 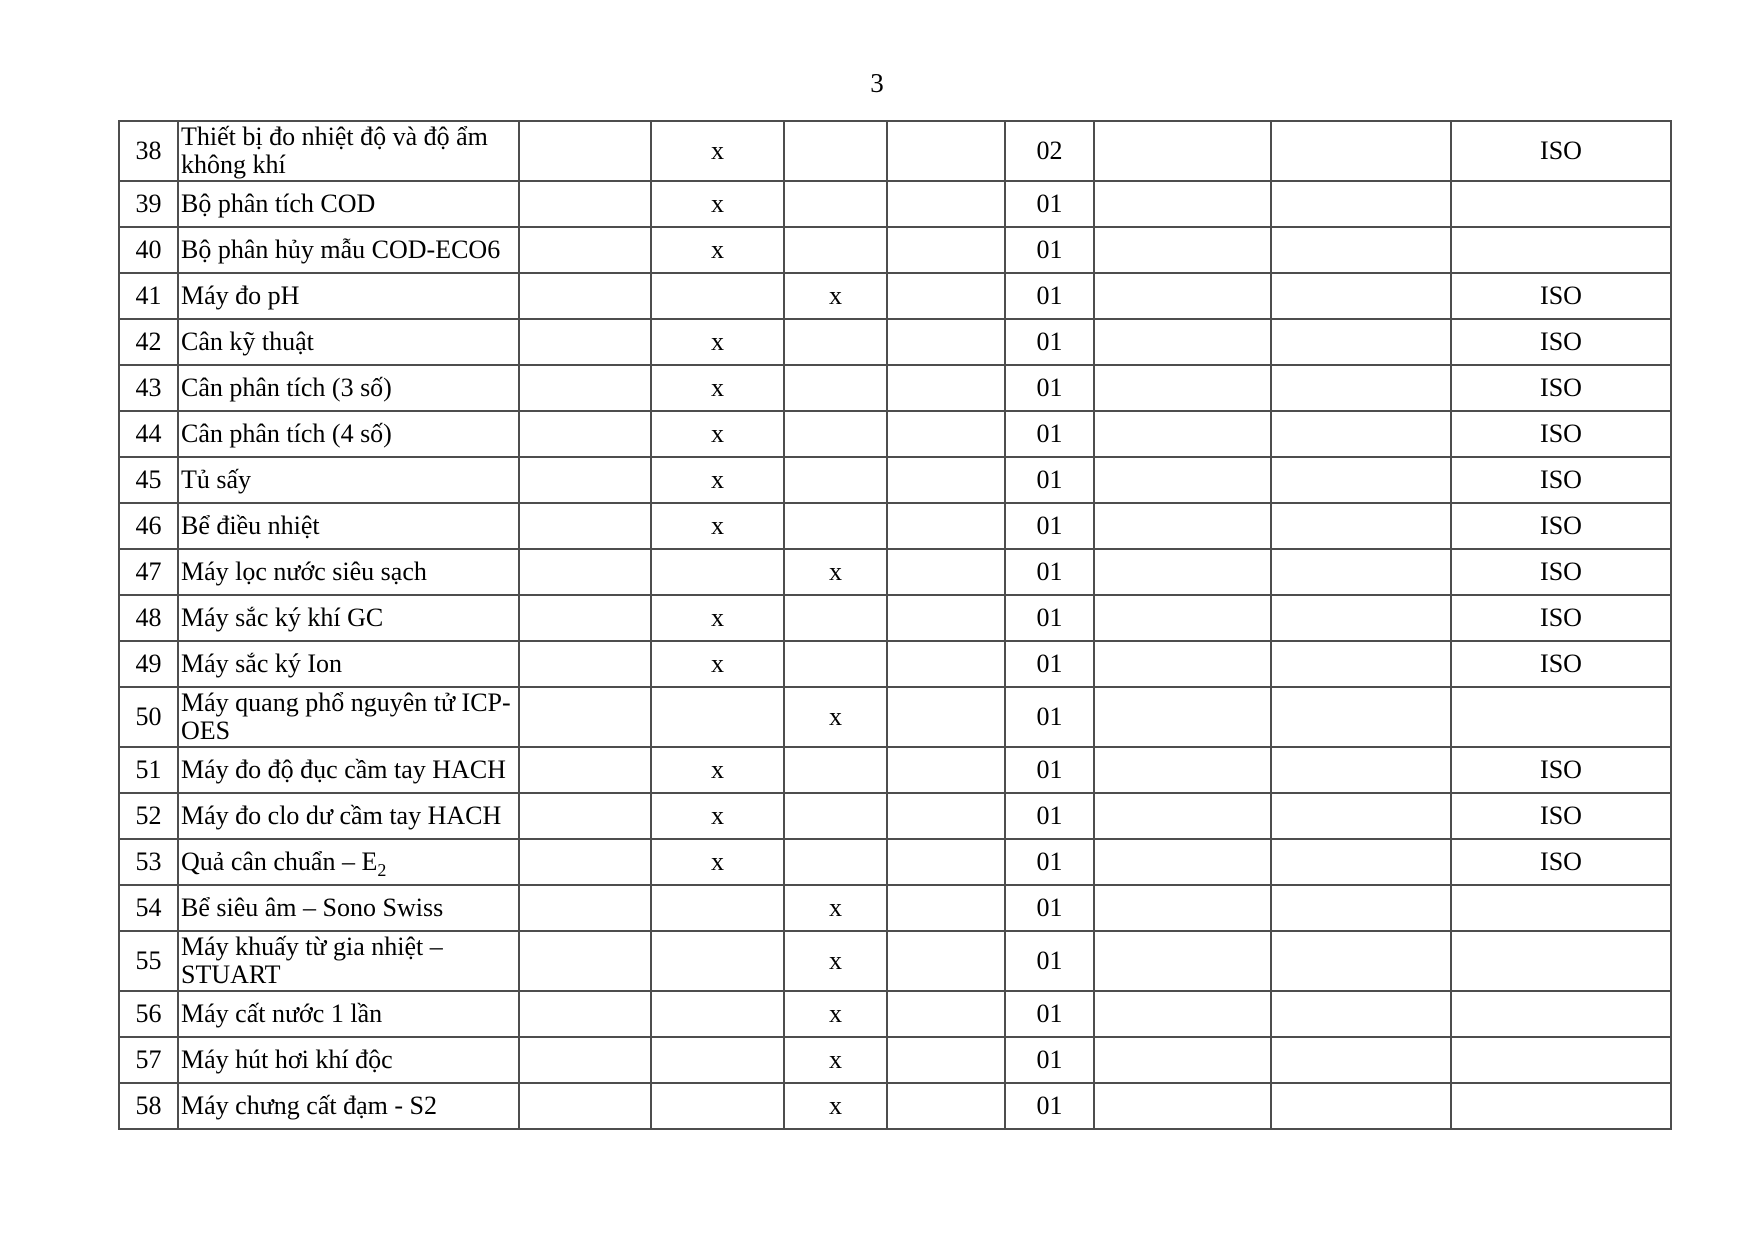 What do you see at coordinates (348, 250) in the screenshot?
I see `equipment-name-cell: Bộ phân hủy mẫu COD-ECO6` at bounding box center [348, 250].